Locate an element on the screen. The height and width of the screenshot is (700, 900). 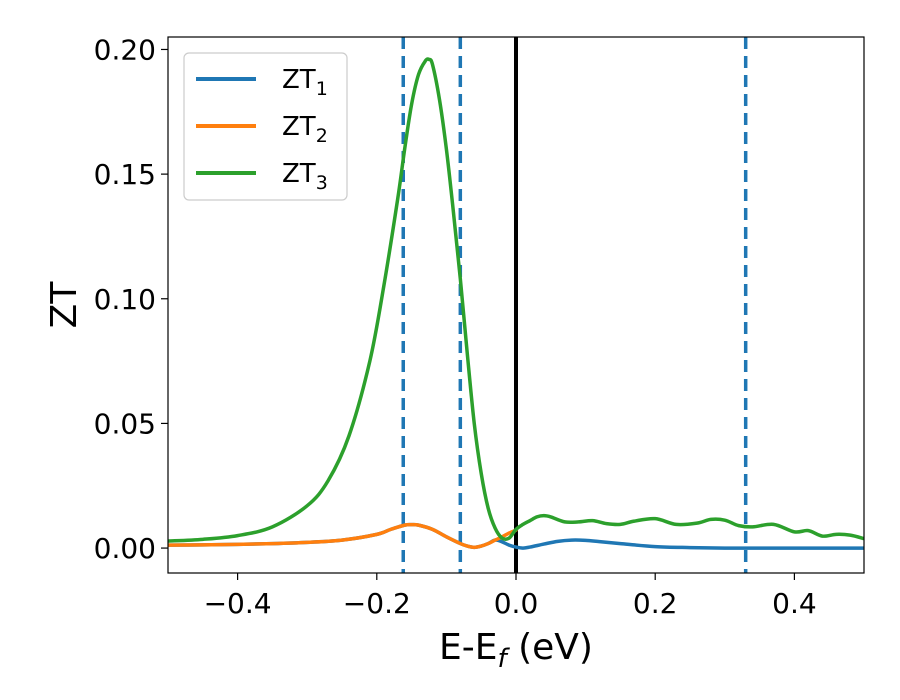
legend-box is located at coordinates (265, 126).